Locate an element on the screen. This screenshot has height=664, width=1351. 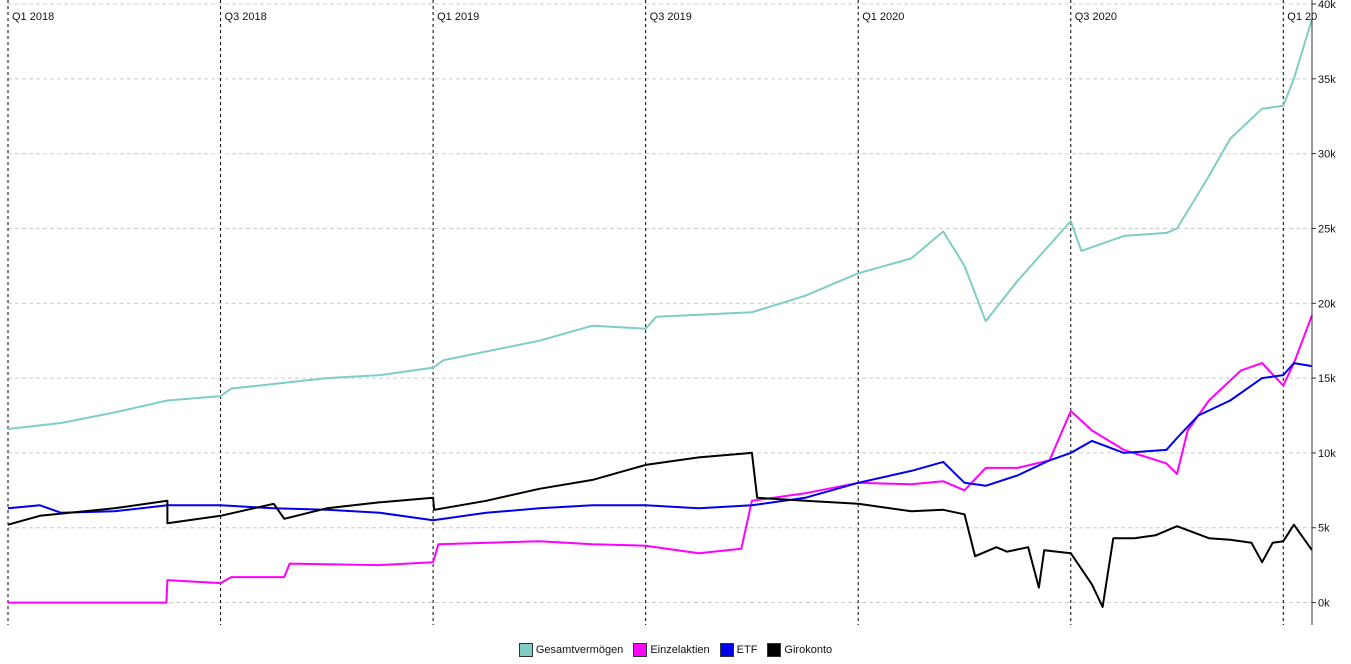
y-tick-label: 40k is located at coordinates (1327, 5).